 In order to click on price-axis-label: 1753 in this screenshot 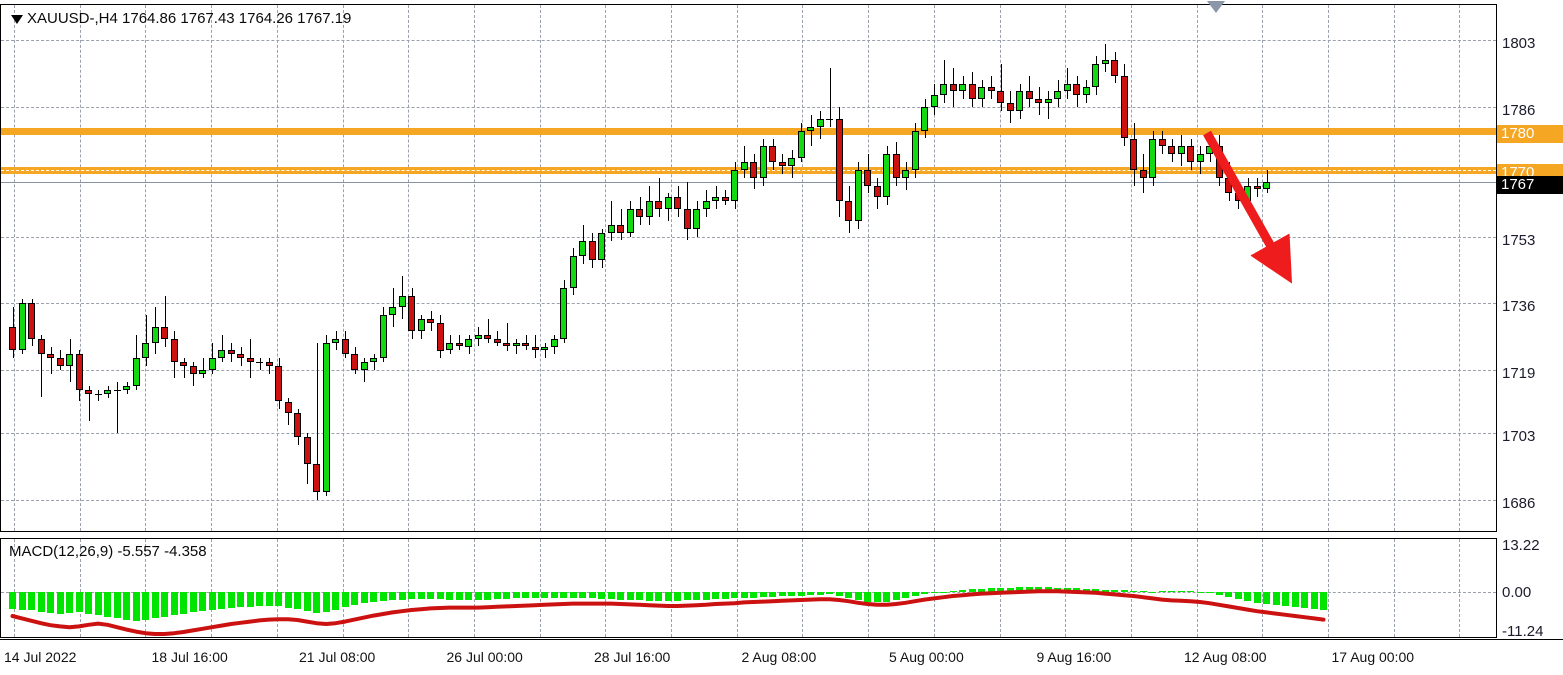, I will do `click(1519, 240)`.